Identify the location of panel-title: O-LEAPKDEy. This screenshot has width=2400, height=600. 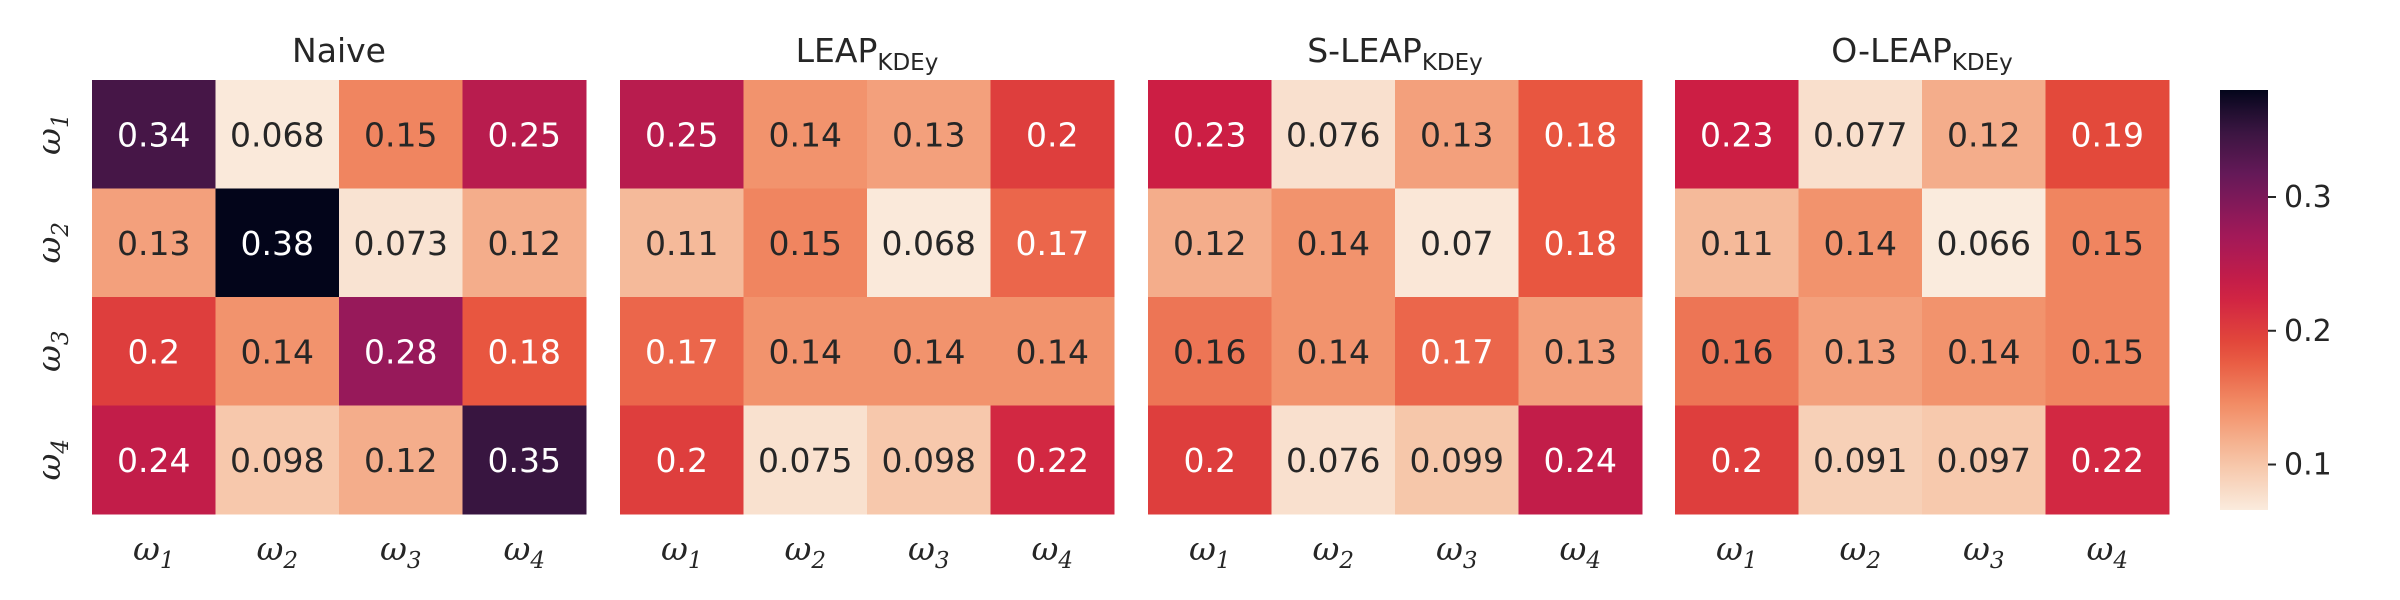
(1921, 53).